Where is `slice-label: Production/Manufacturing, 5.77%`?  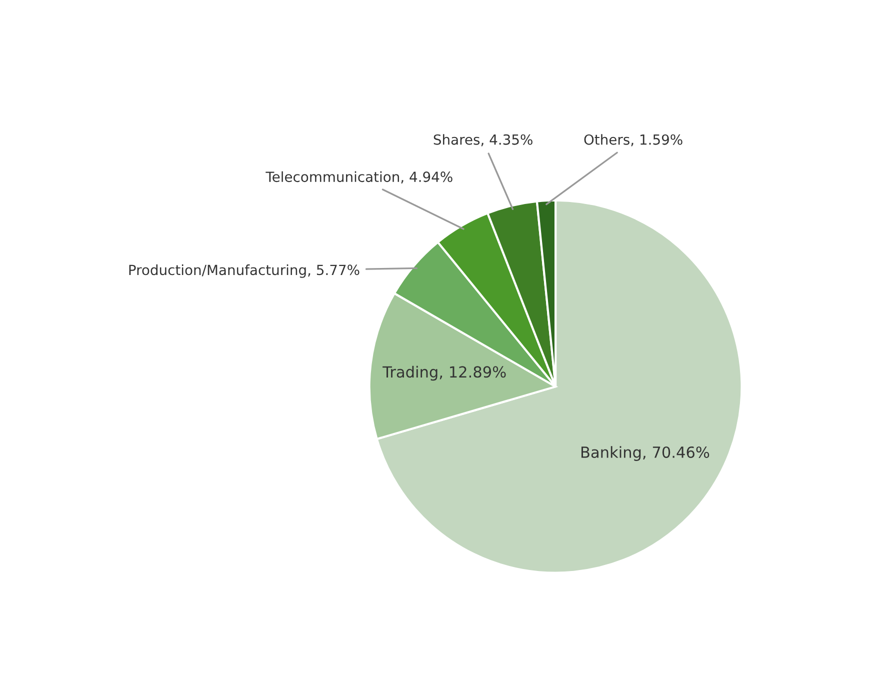
slice-label: Production/Manufacturing, 5.77% is located at coordinates (244, 271).